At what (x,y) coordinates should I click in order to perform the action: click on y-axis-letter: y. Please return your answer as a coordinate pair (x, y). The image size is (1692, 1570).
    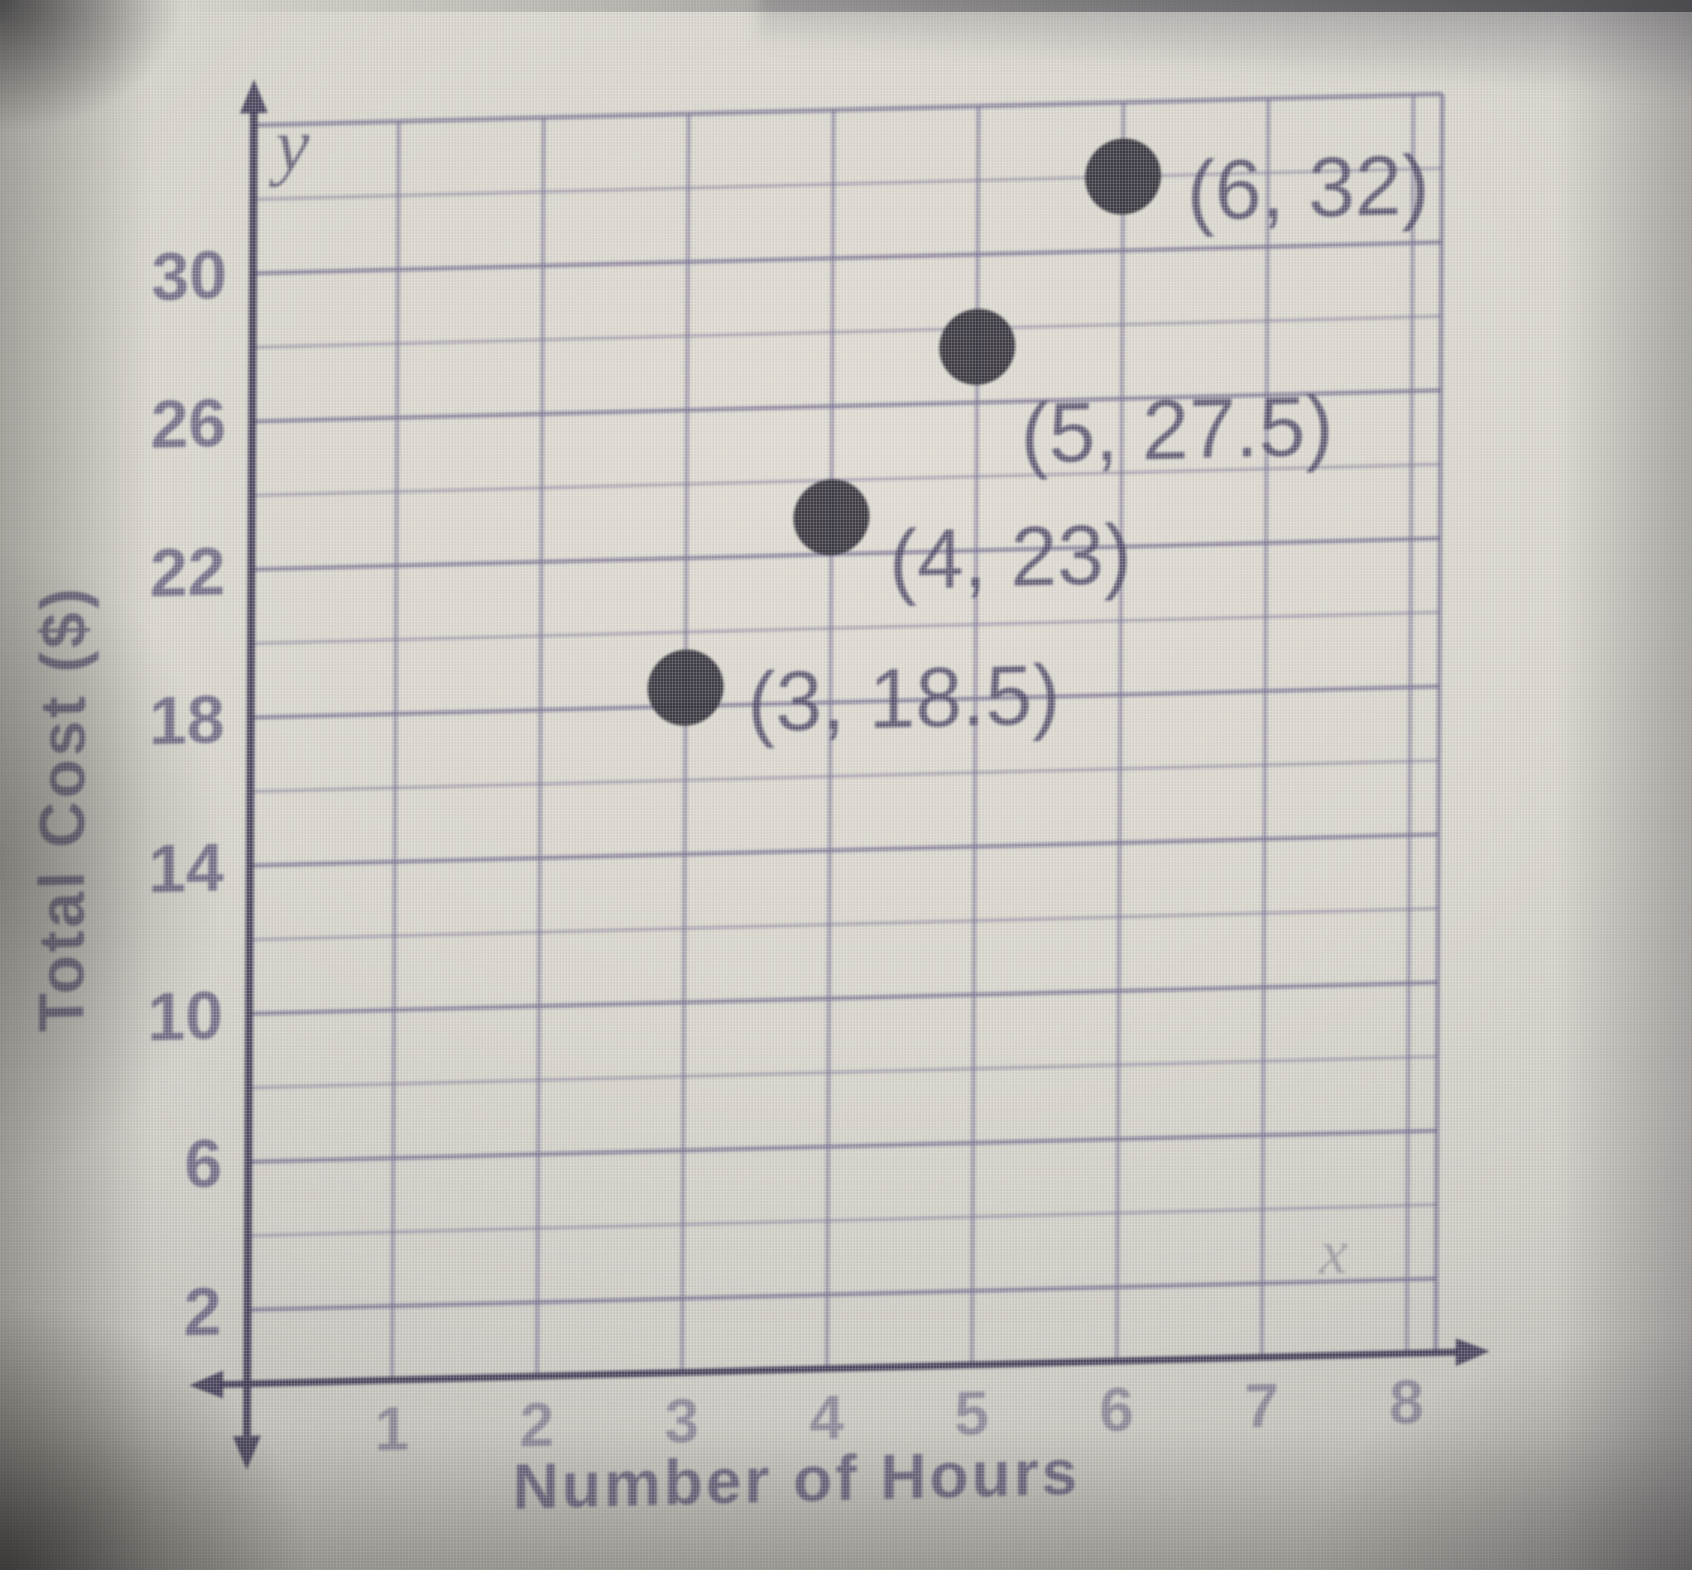
    Looking at the image, I should click on (292, 145).